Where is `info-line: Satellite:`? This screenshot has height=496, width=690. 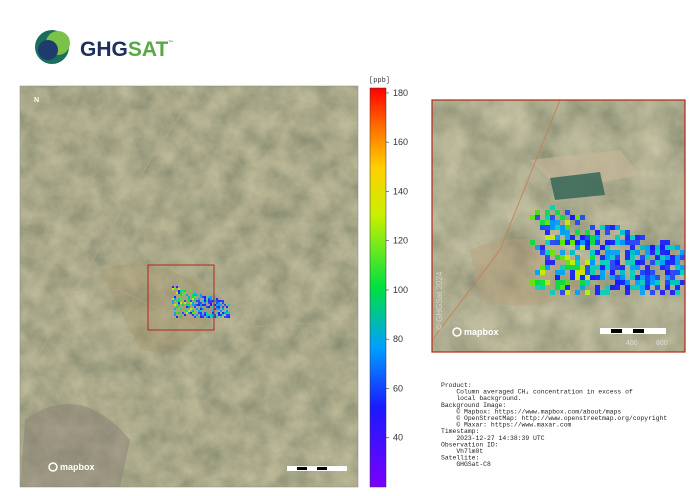
info-line: Satellite: is located at coordinates (460, 458).